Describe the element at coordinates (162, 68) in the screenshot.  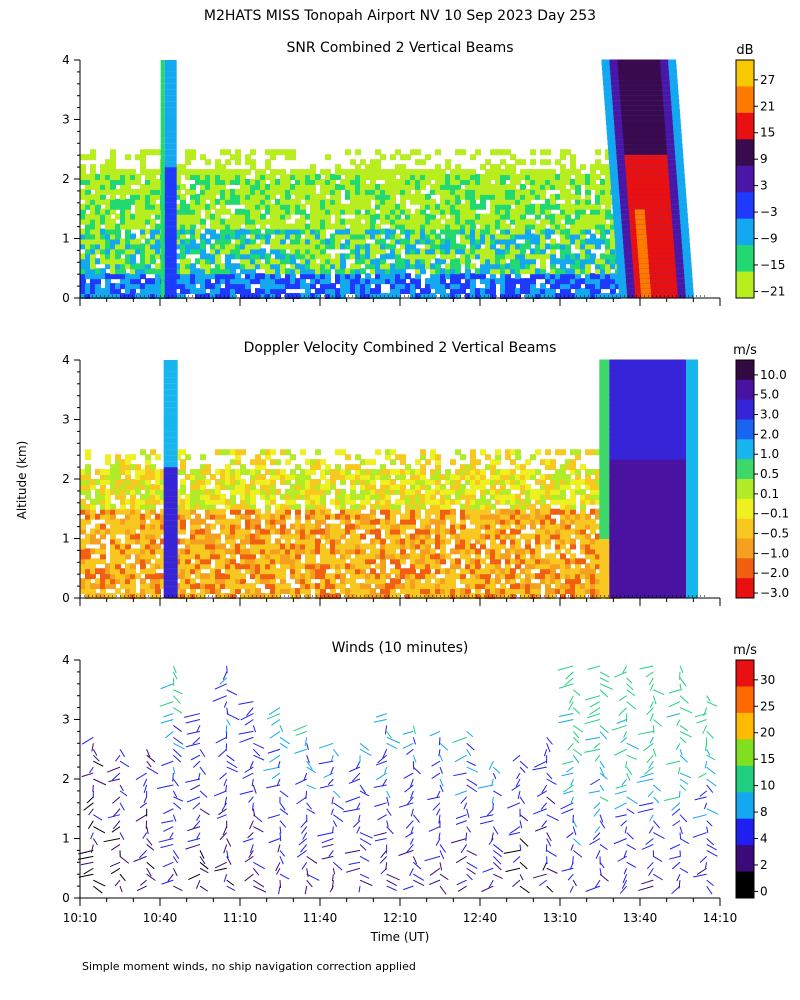
I see `snr-streak-edge` at that location.